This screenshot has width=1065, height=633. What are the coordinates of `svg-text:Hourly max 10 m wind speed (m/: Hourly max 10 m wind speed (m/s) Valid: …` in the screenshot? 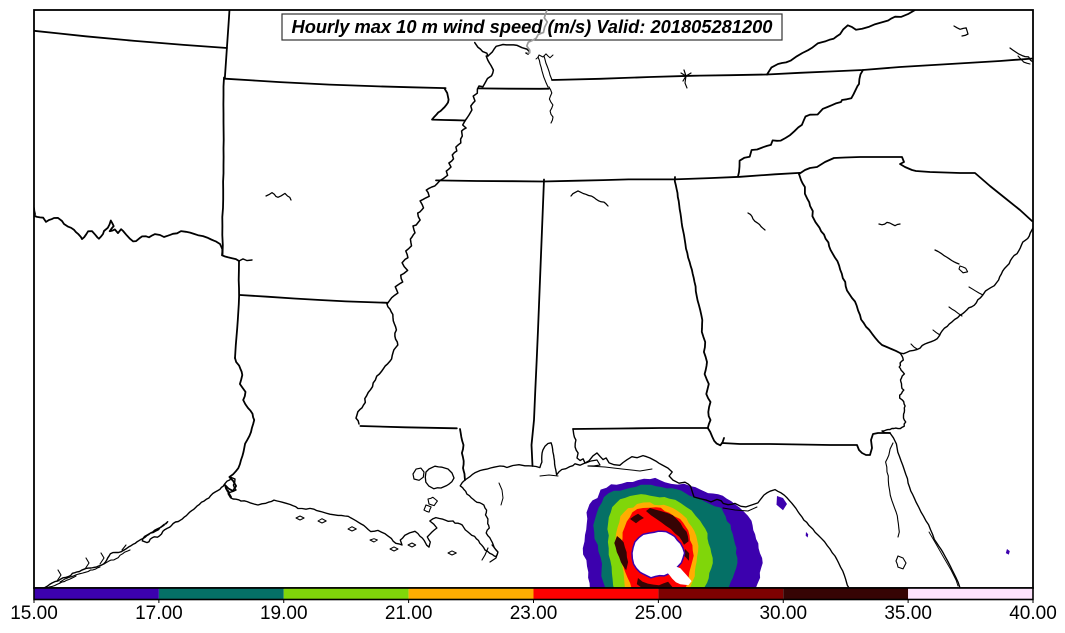 It's located at (532, 26).